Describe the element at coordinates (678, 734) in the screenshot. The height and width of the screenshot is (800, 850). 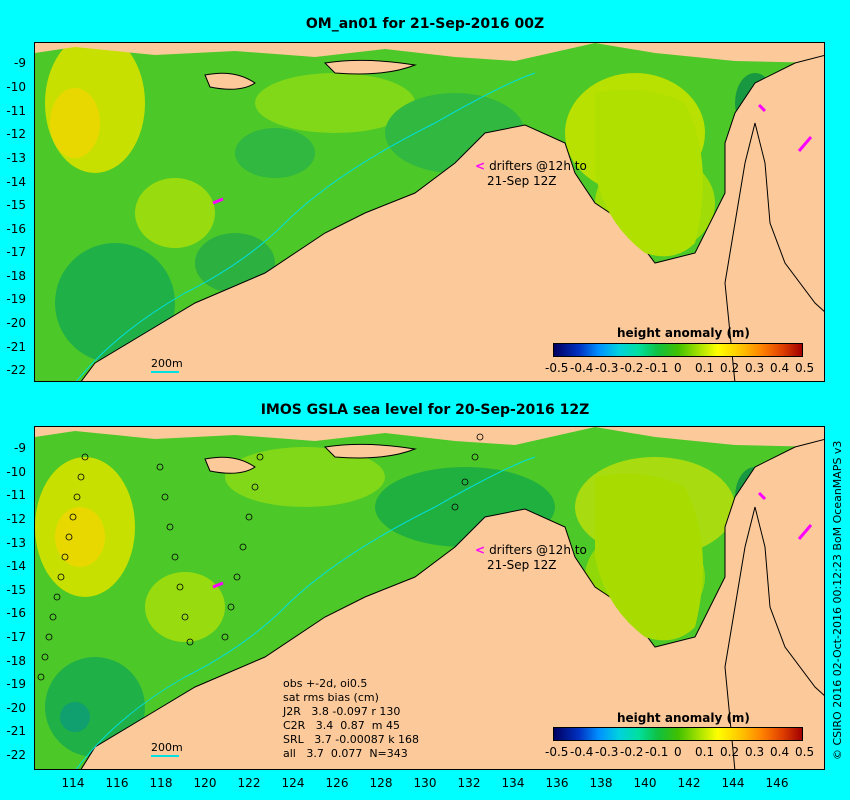
I see `bottom-colorbar` at that location.